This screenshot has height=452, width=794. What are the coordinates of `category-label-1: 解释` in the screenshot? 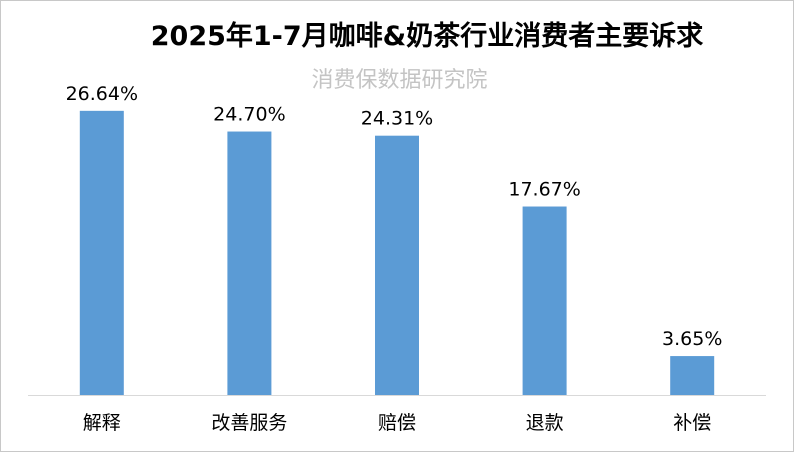 It's located at (102, 423).